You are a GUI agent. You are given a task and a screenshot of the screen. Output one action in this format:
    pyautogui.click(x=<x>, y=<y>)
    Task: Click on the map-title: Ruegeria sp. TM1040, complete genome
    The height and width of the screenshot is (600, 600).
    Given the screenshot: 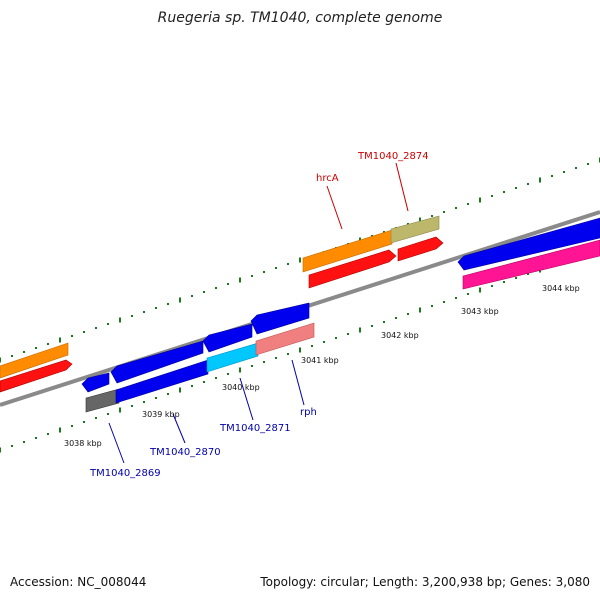 What is the action you would take?
    pyautogui.click(x=300, y=18)
    